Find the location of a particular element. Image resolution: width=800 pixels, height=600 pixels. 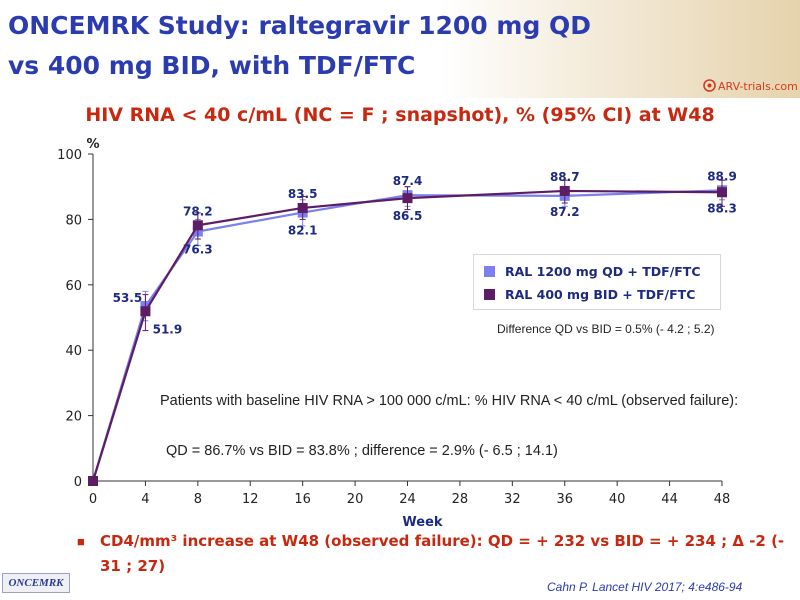

data-label-bid: 88.3 is located at coordinates (722, 208).